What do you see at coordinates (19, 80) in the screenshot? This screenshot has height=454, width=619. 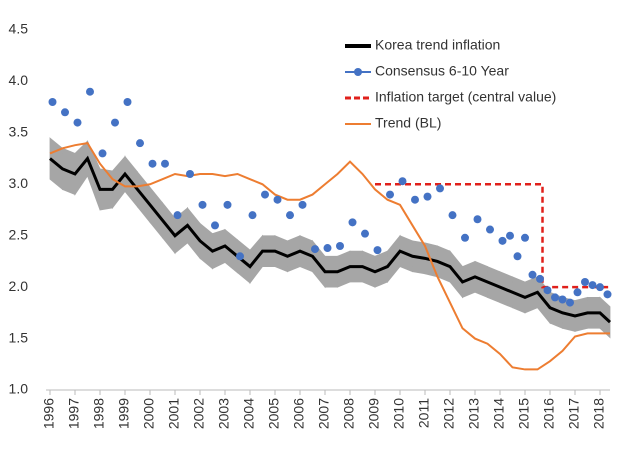 I see `y-tick-label: 4.0` at bounding box center [19, 80].